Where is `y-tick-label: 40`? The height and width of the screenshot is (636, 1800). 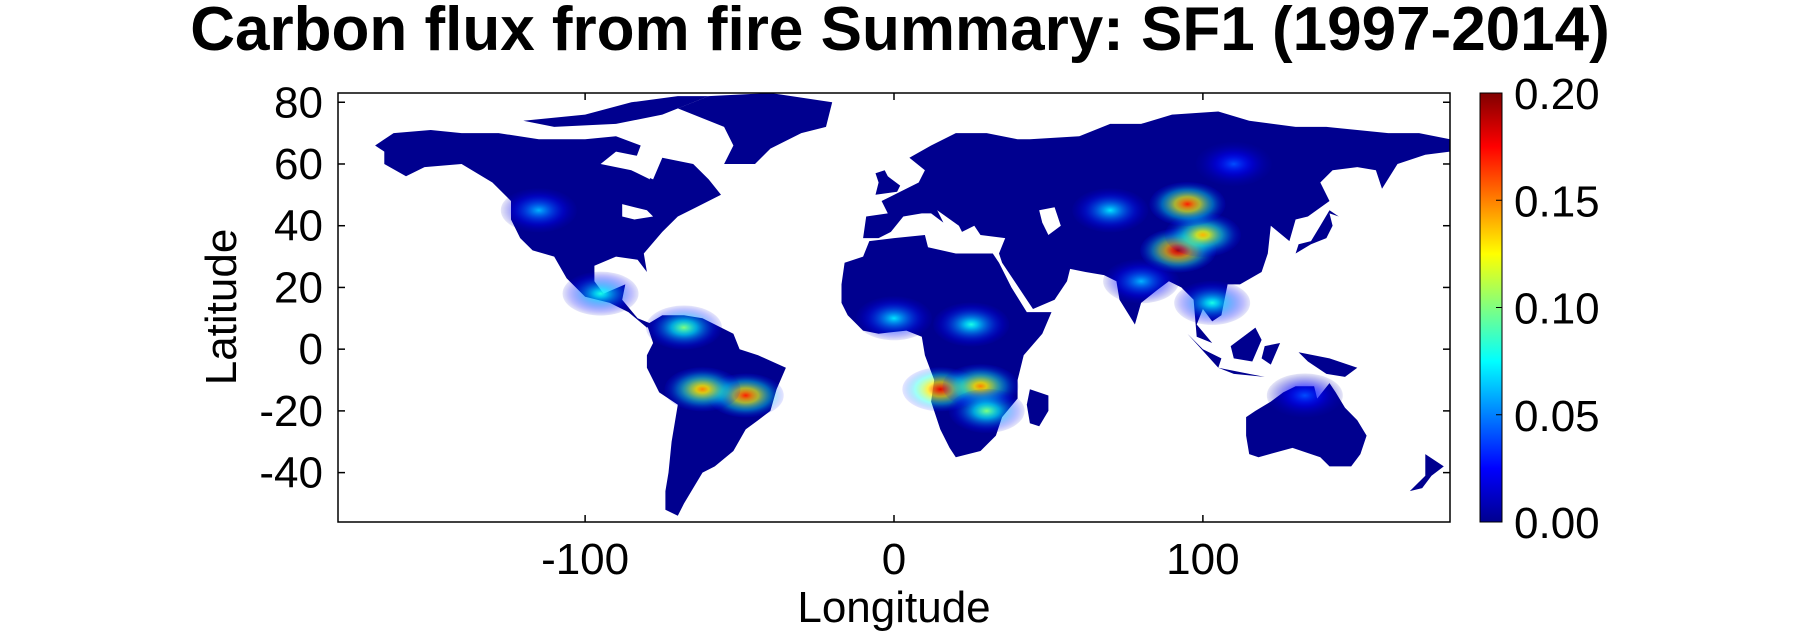 y-tick-label: 40 is located at coordinates (298, 226).